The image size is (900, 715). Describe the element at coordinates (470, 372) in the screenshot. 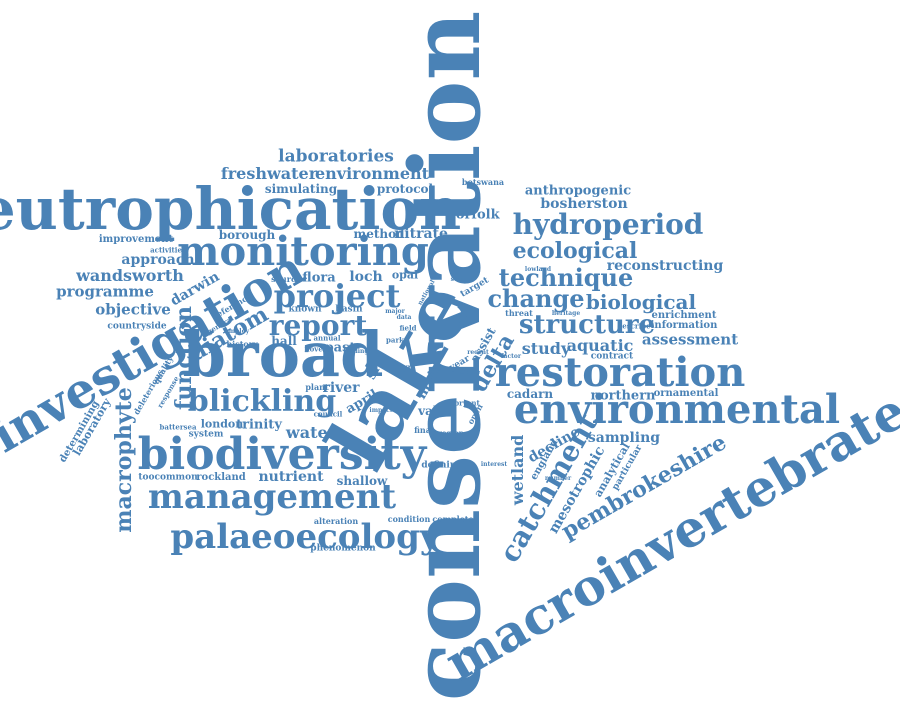

I see `word-single: single` at that location.